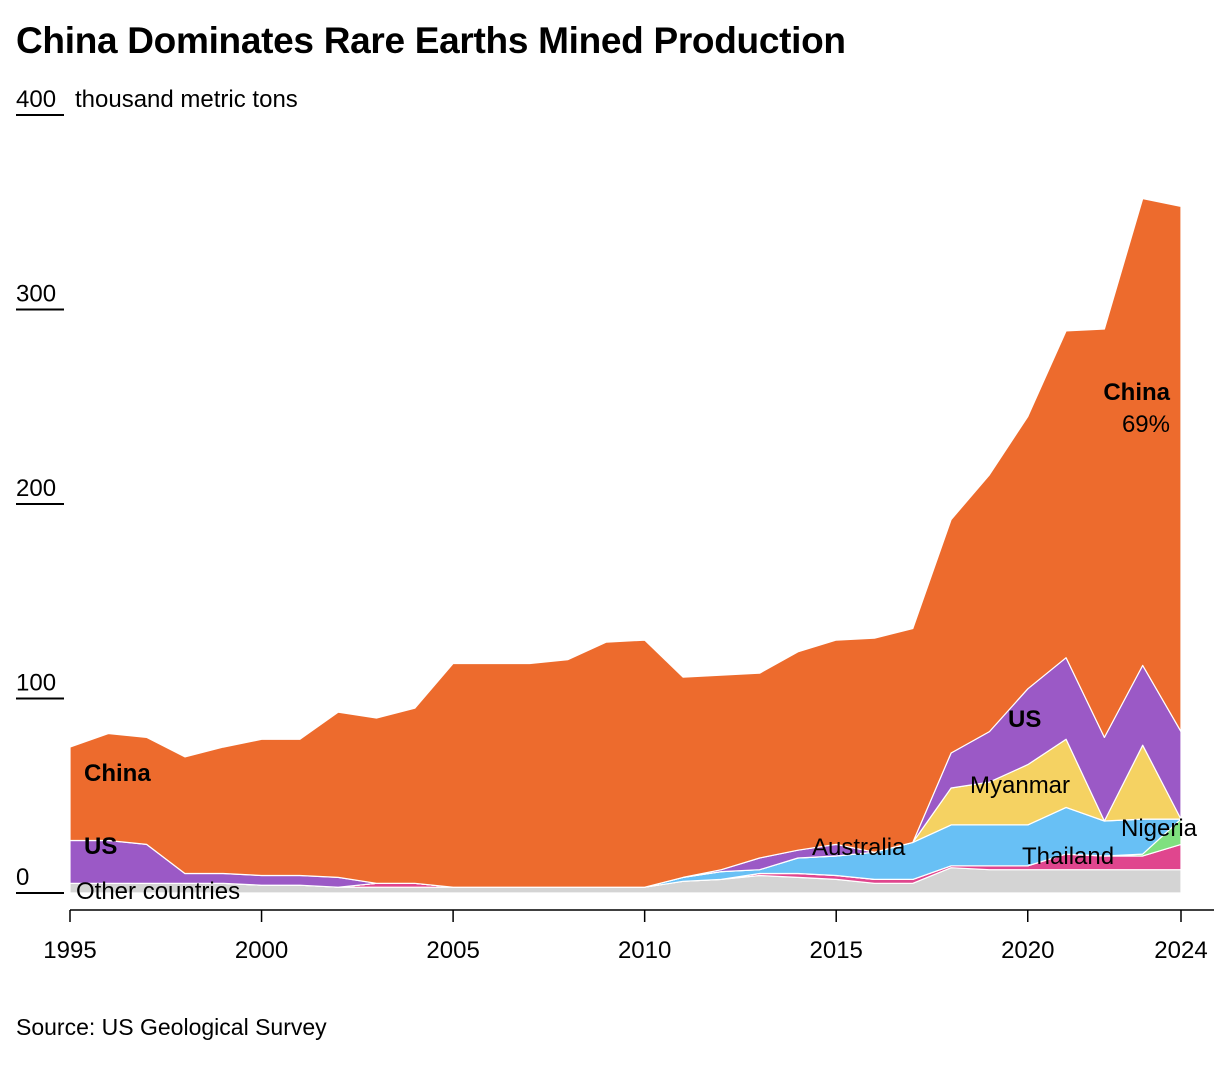 This screenshot has height=1072, width=1230. Describe the element at coordinates (1146, 424) in the screenshot. I see `label-china-share: 69%` at that location.